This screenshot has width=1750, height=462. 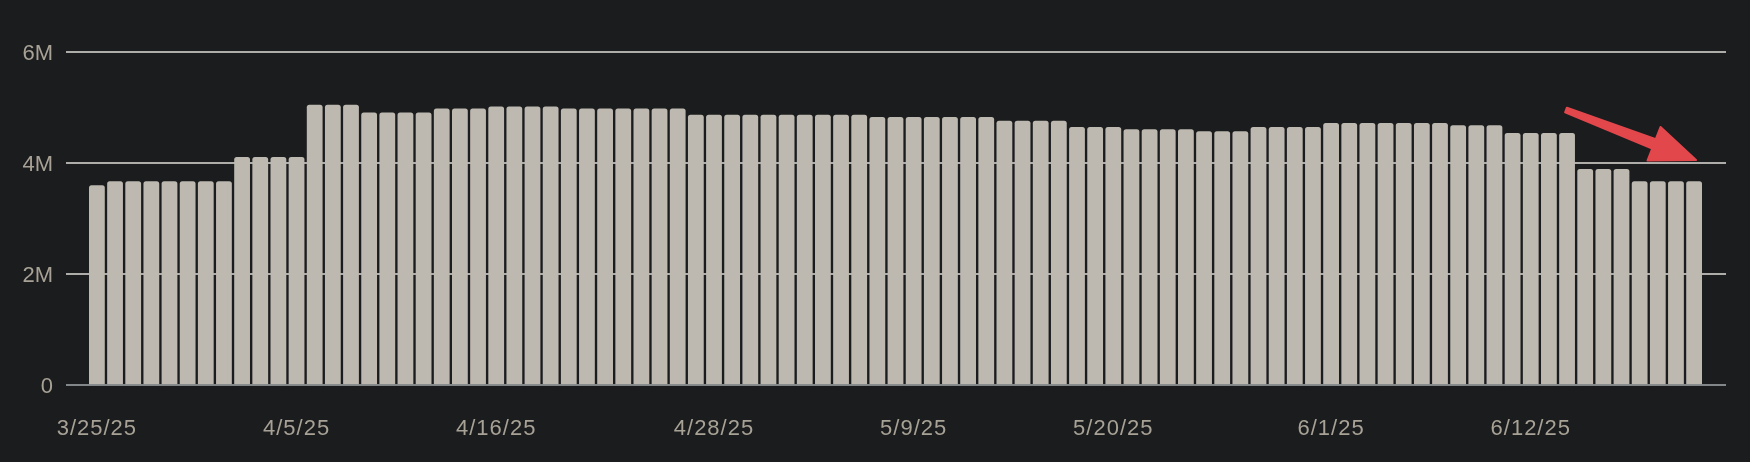 What do you see at coordinates (97, 427) in the screenshot?
I see `x-tick-label: 3/25/25` at bounding box center [97, 427].